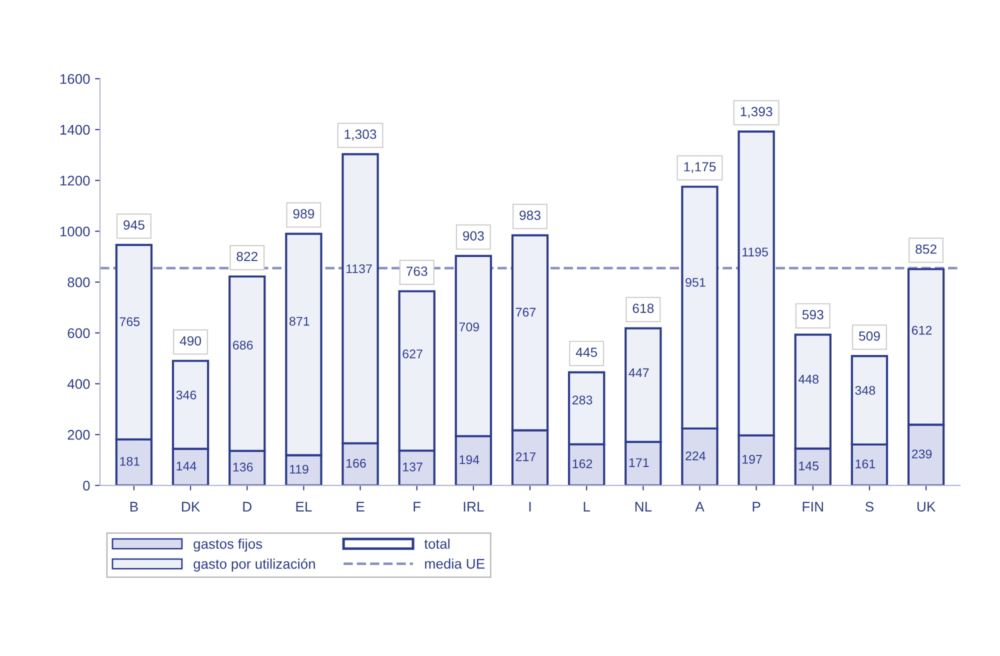  What do you see at coordinates (303, 213) in the screenshot?
I see `total-label: 989` at bounding box center [303, 213].